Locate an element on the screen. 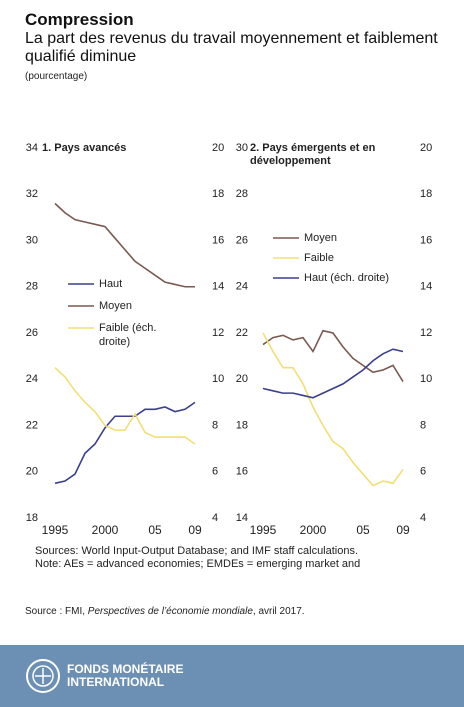 The width and height of the screenshot is (464, 707). legend-label: Haut (éch. droite) is located at coordinates (346, 278).